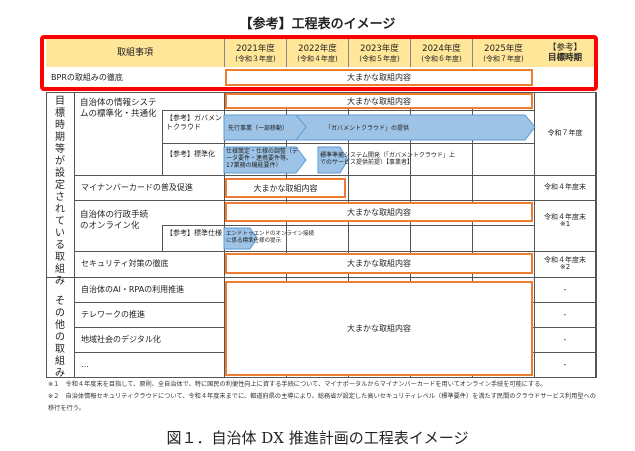  What do you see at coordinates (565, 364) in the screenshot?
I see `target-etc: -` at bounding box center [565, 364].